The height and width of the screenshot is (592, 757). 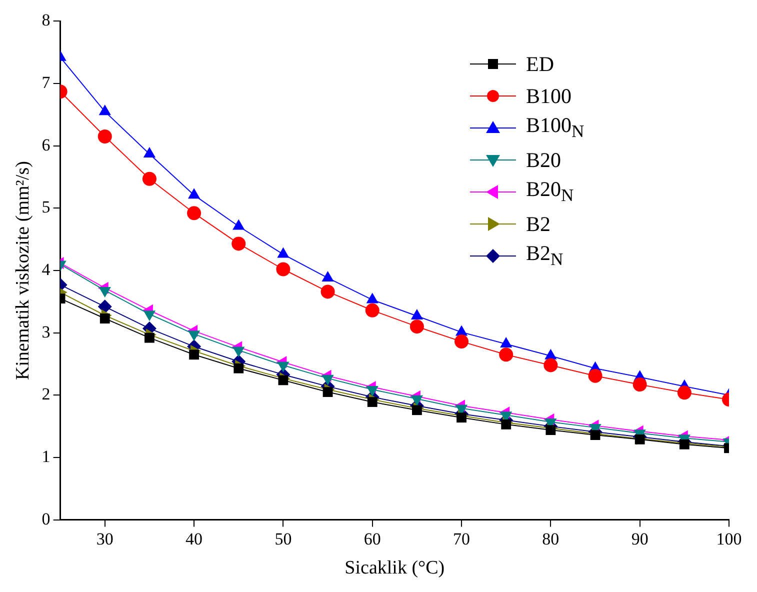 What do you see at coordinates (46, 332) in the screenshot?
I see `y-tick-label: 3` at bounding box center [46, 332].